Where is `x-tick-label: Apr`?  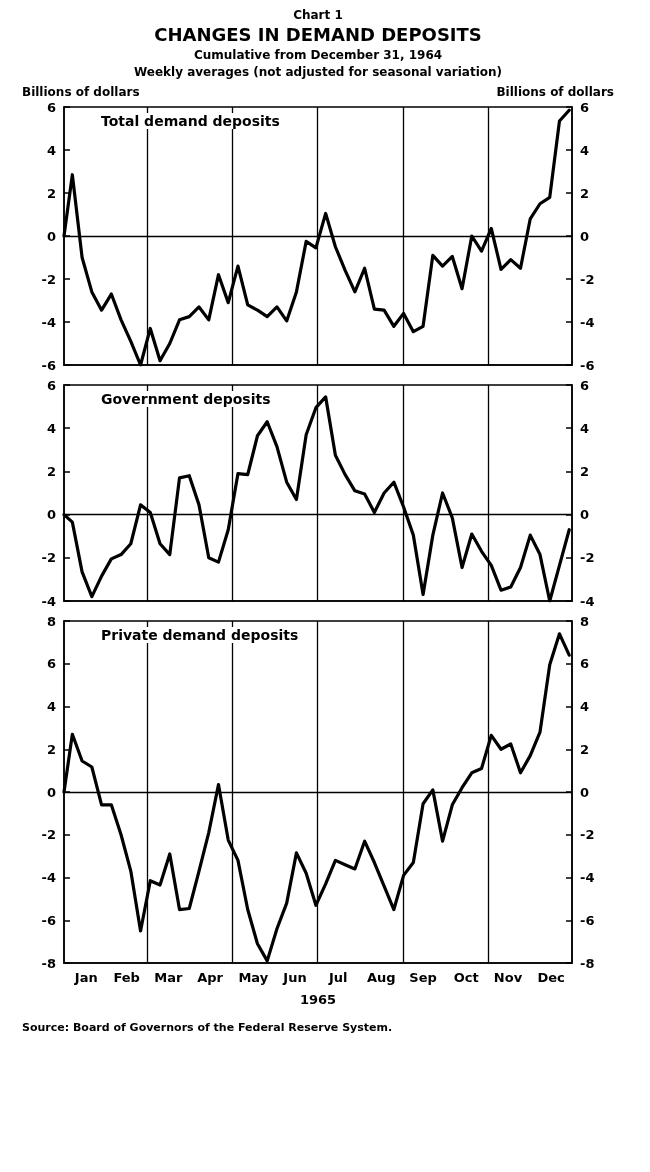
x-tick-label: Apr is located at coordinates (210, 977).